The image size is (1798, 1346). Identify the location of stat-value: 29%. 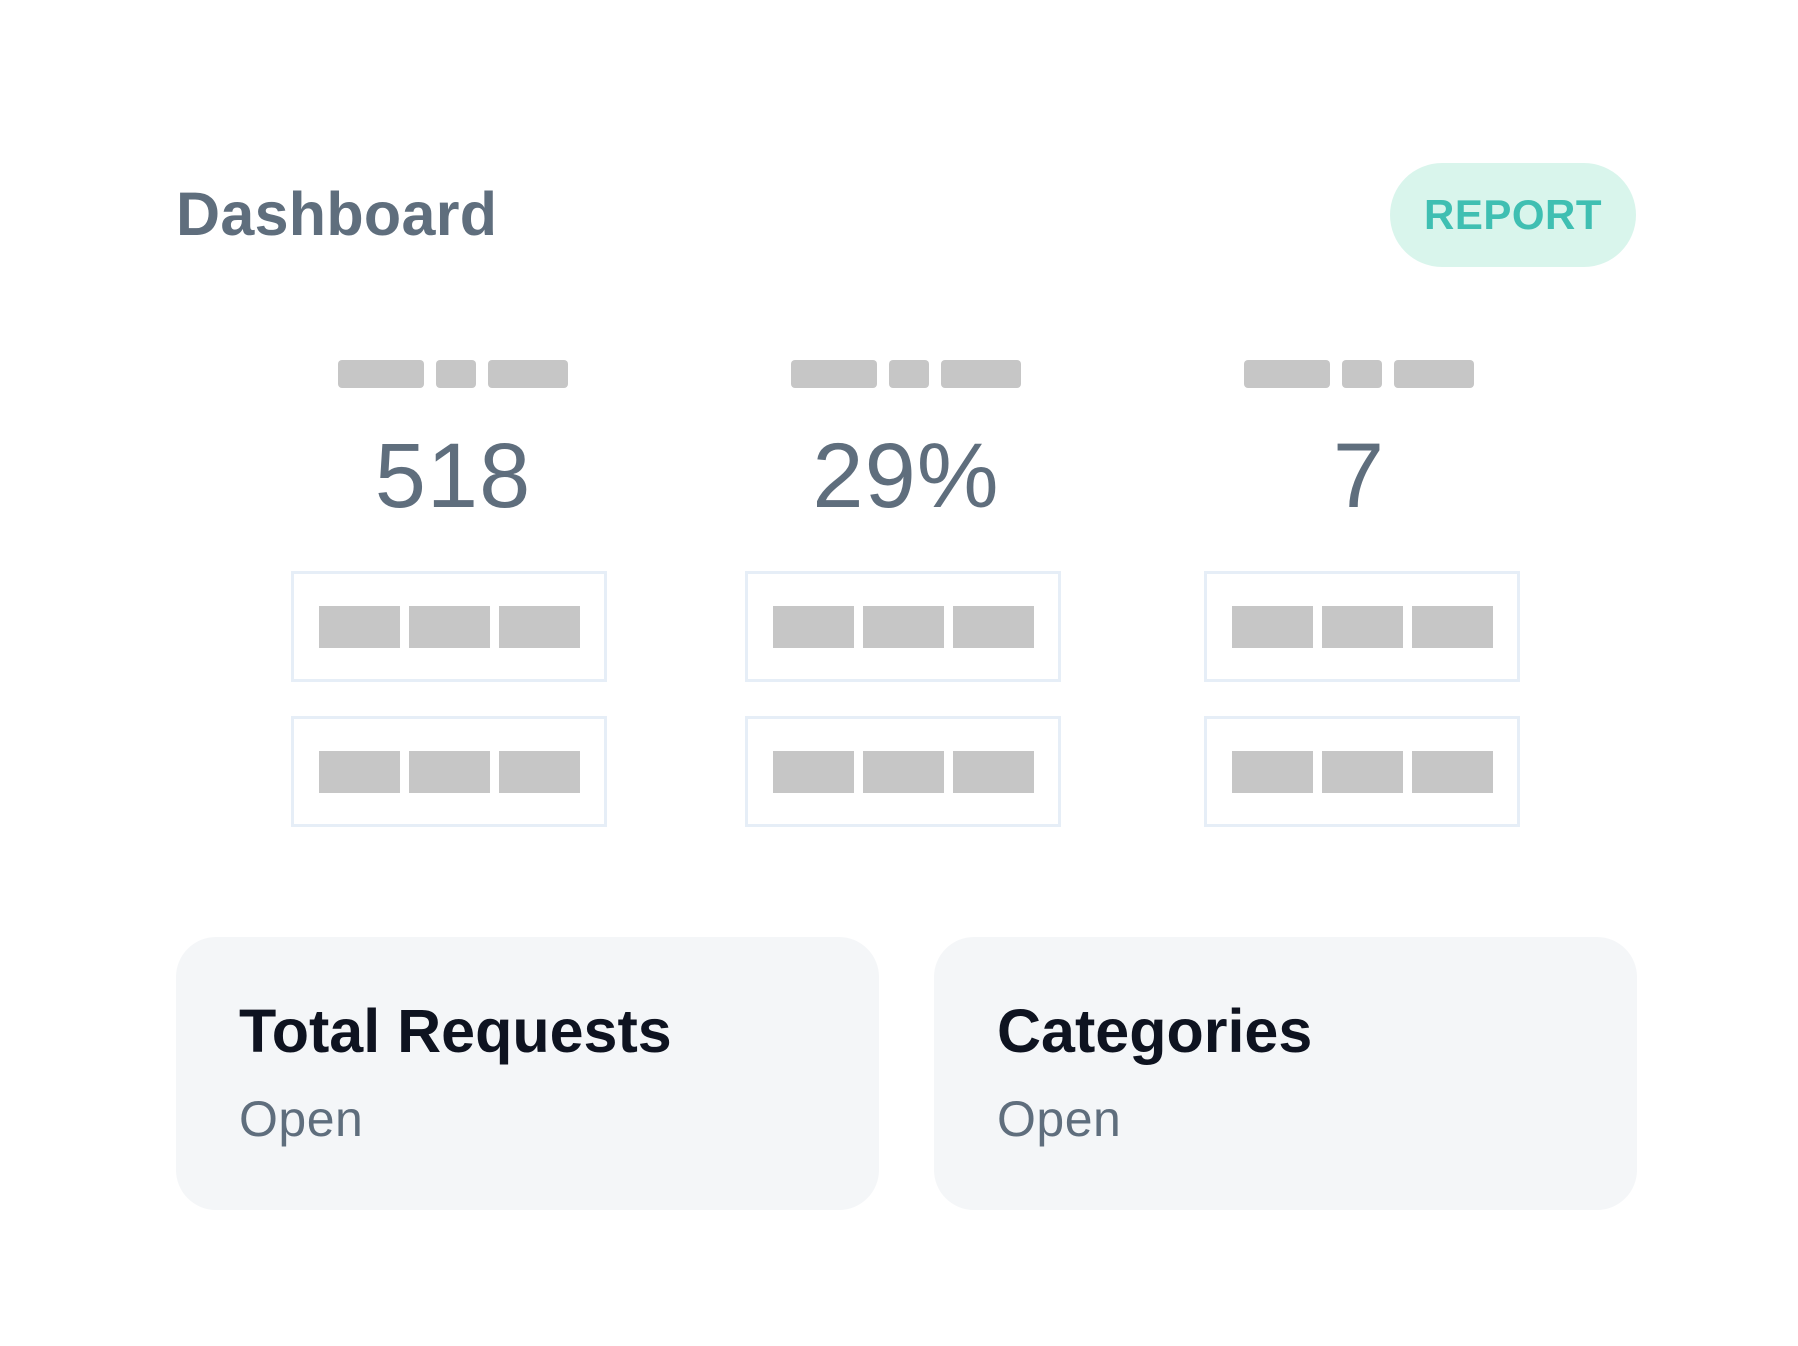
(906, 476).